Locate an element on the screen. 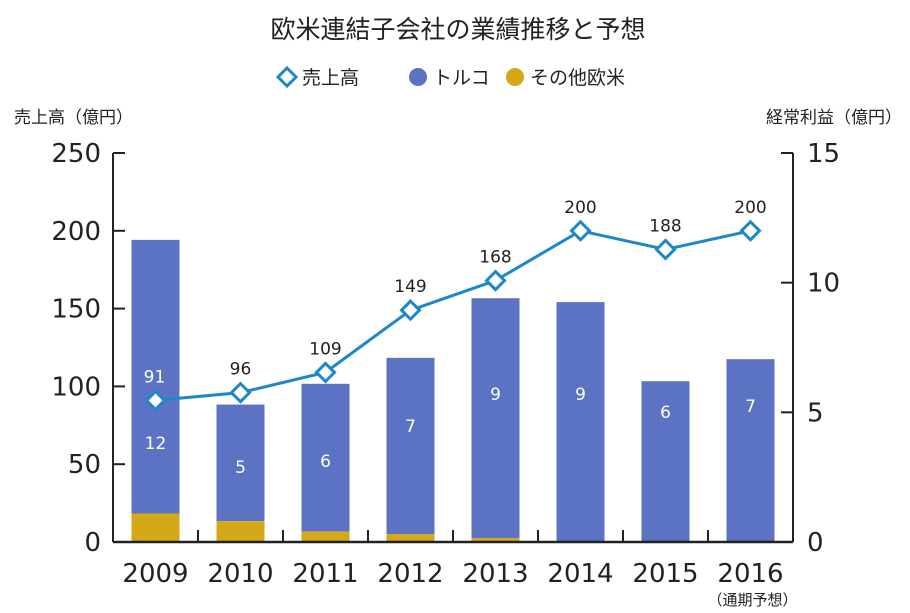  legend-label: 売上高 is located at coordinates (330, 78).